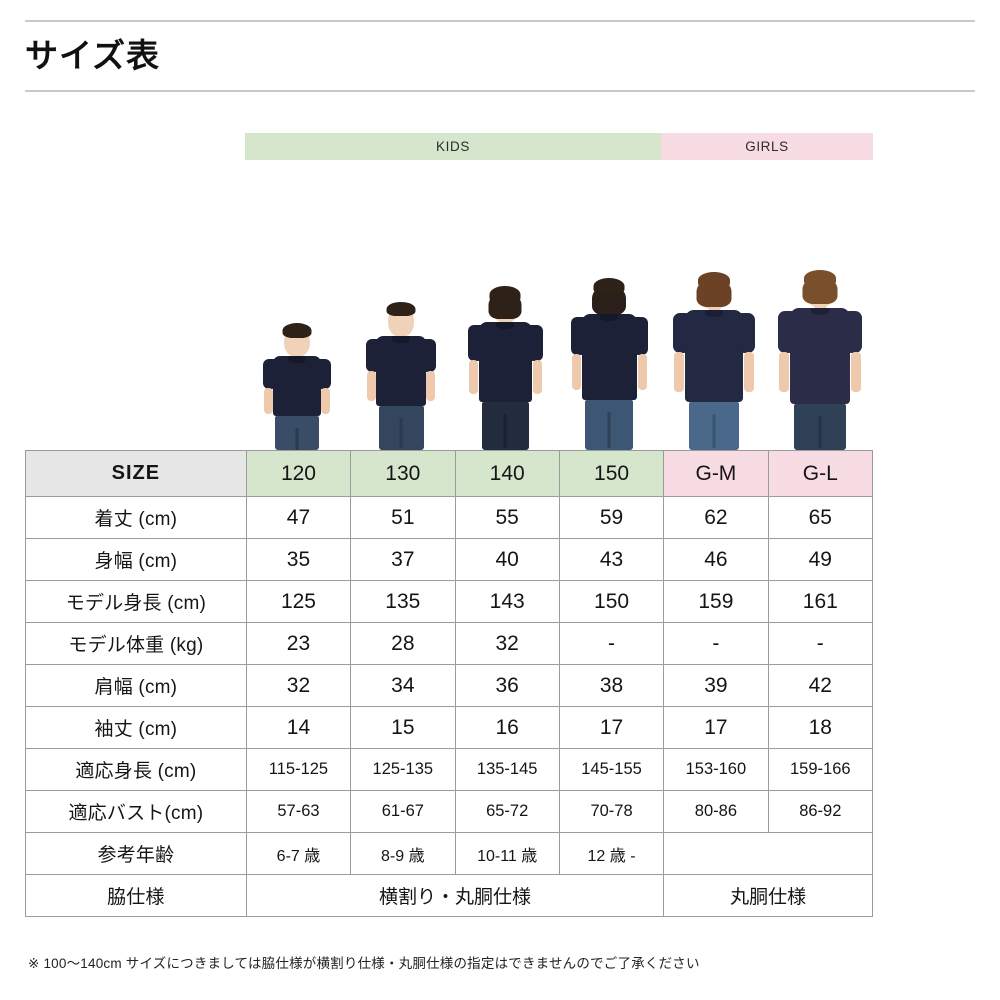 The width and height of the screenshot is (1000, 1000). Describe the element at coordinates (403, 811) in the screenshot. I see `cell-fit-bust-130: 61-67` at that location.